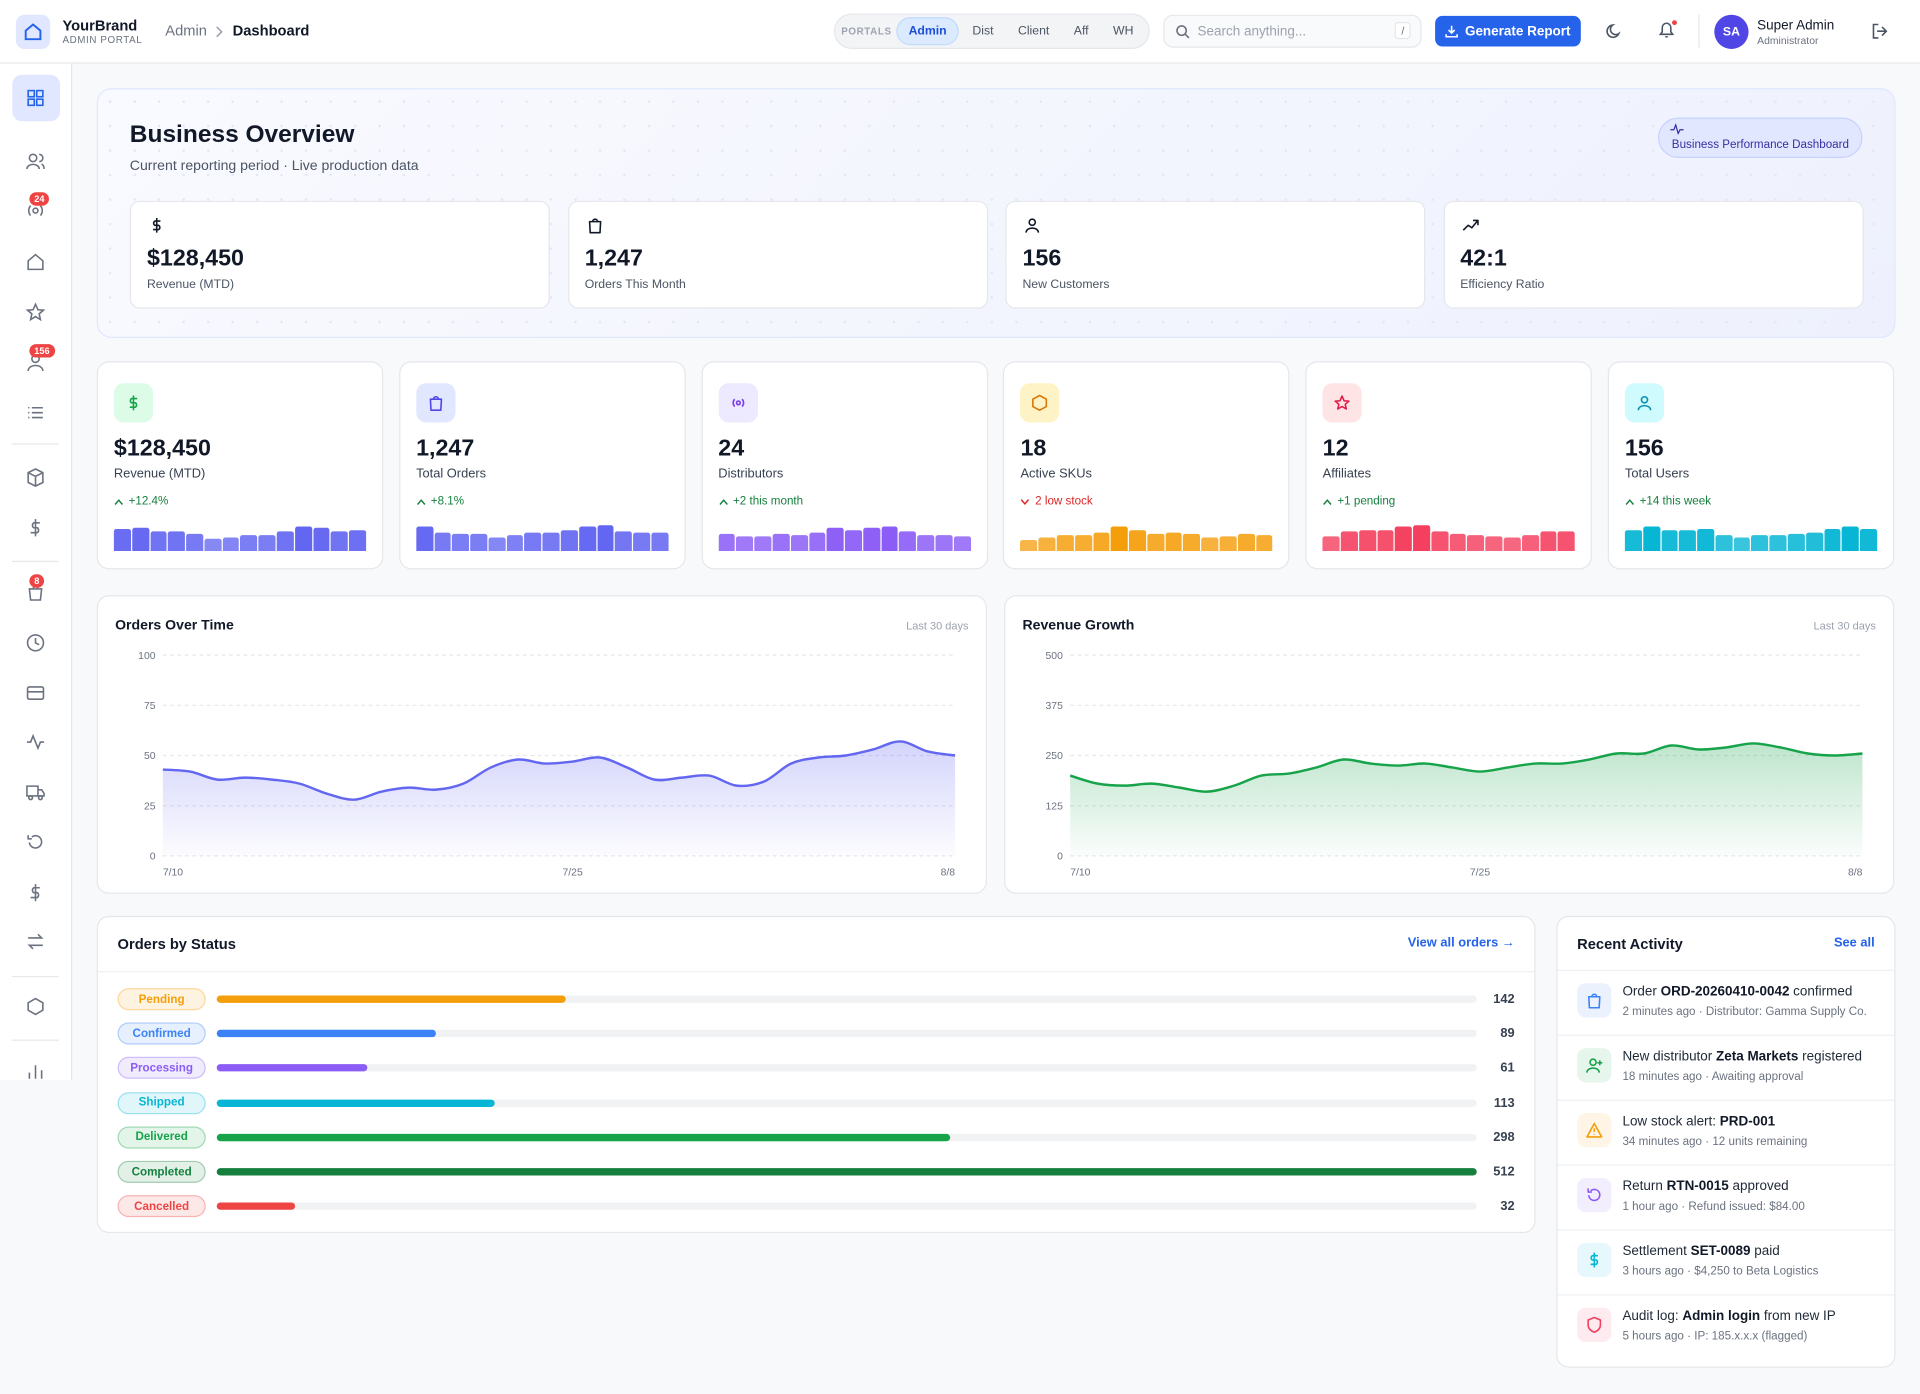 The width and height of the screenshot is (1920, 1394). I want to click on portal-tab: WH, so click(1123, 31).